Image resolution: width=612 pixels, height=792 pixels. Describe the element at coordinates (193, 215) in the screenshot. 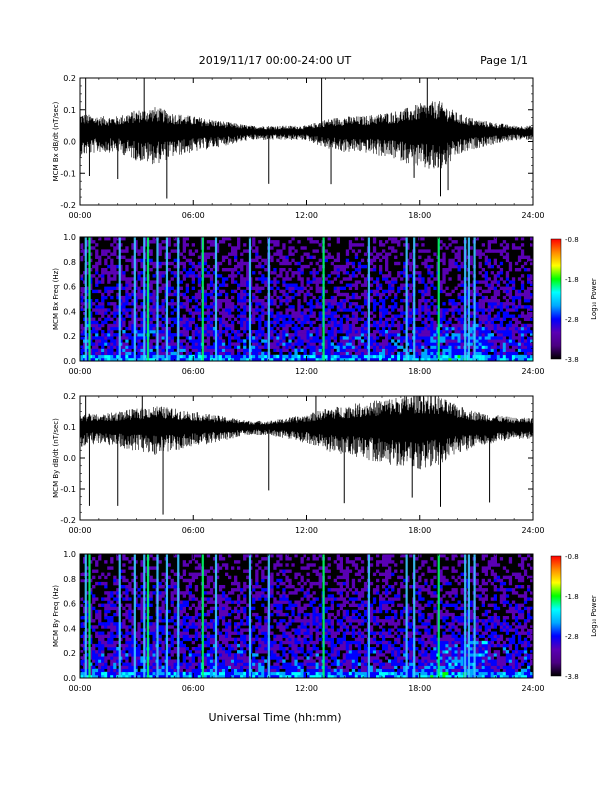

I see `x-tick-label: 06:00` at that location.